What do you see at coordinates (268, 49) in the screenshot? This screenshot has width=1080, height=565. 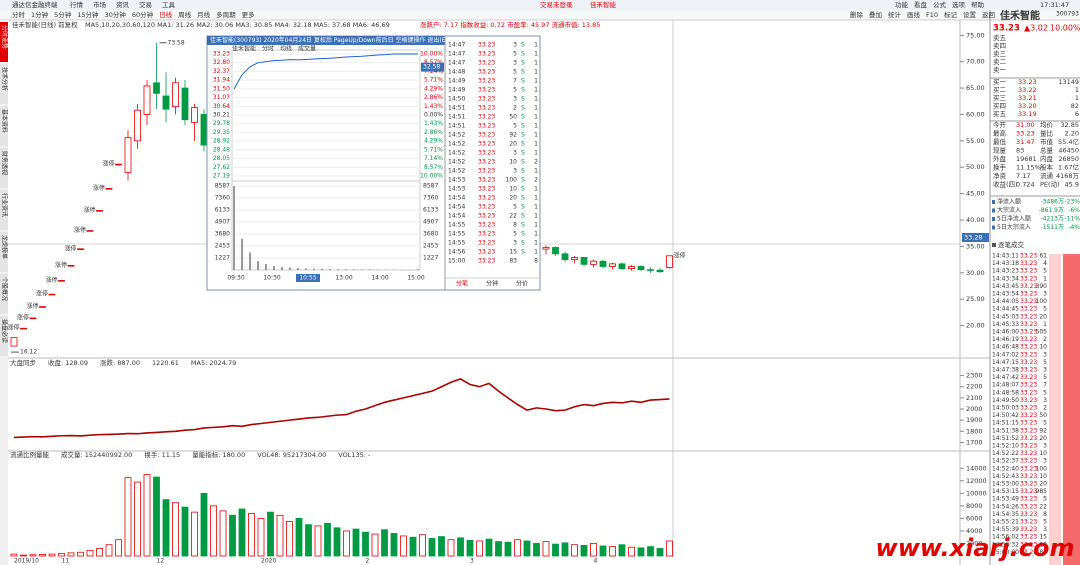 I see `popup-tab: 分时` at bounding box center [268, 49].